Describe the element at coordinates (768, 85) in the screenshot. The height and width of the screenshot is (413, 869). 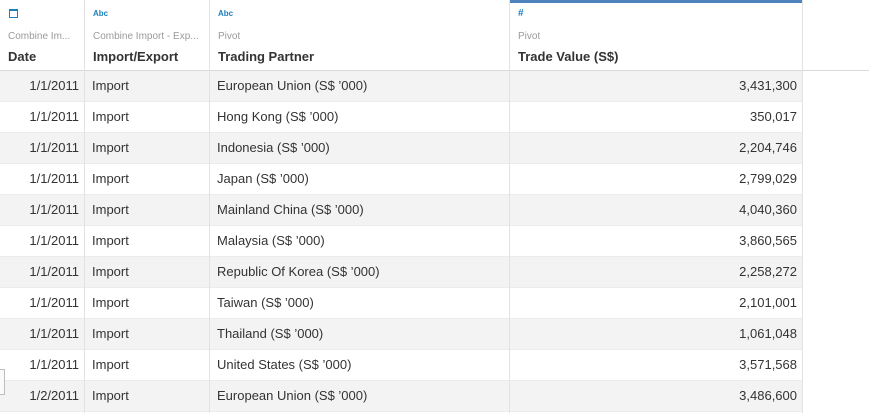
I see `cell-trade-value: 3,431,300` at that location.